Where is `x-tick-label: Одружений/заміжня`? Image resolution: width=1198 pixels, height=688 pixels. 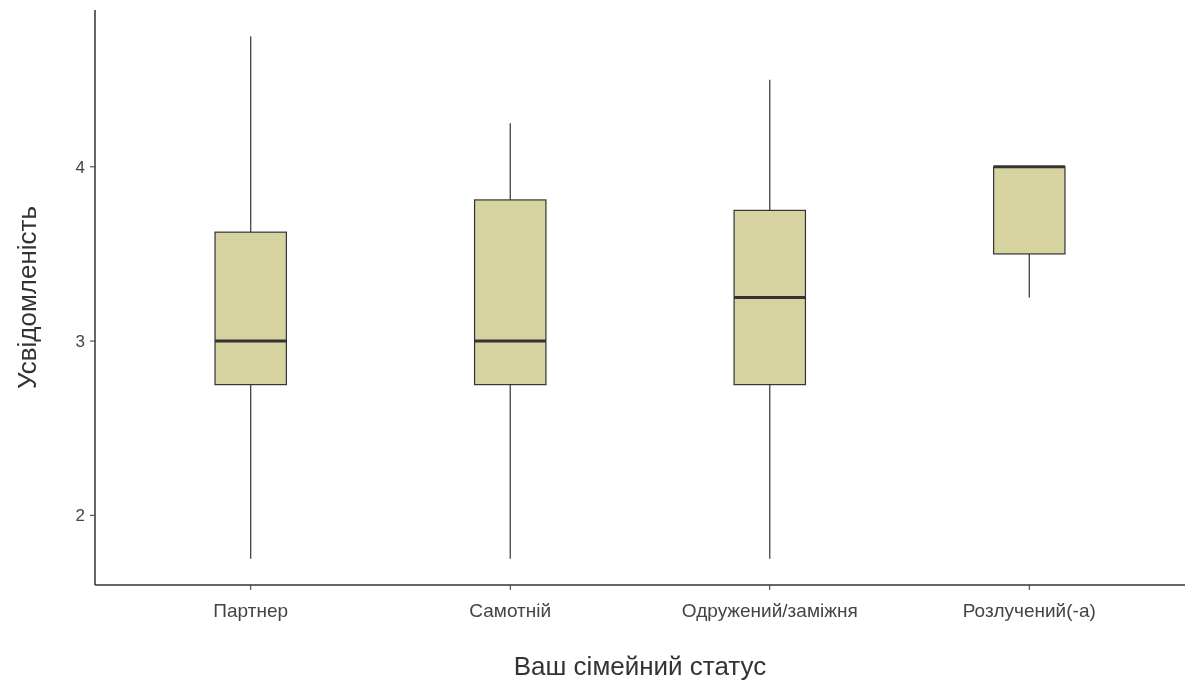 x-tick-label: Одружений/заміжня is located at coordinates (769, 610).